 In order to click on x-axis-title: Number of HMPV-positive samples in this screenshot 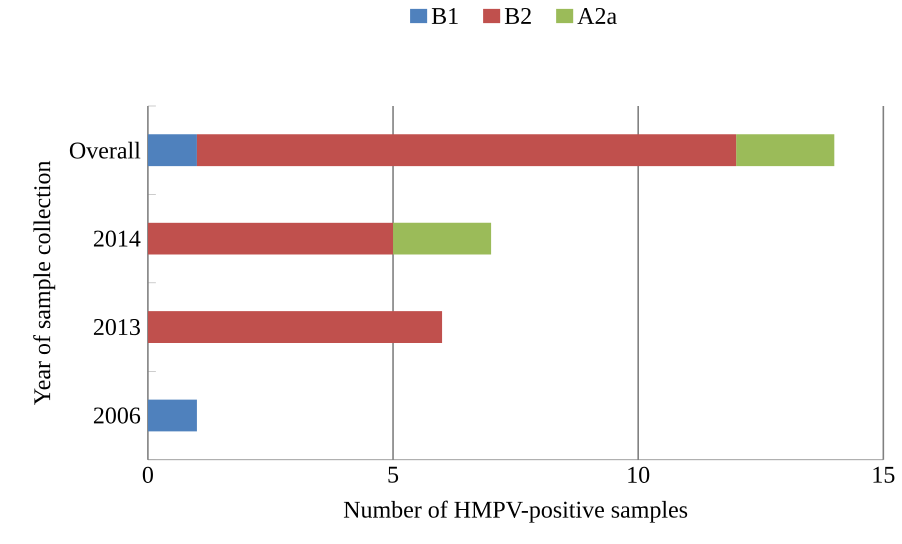, I will do `click(516, 511)`.